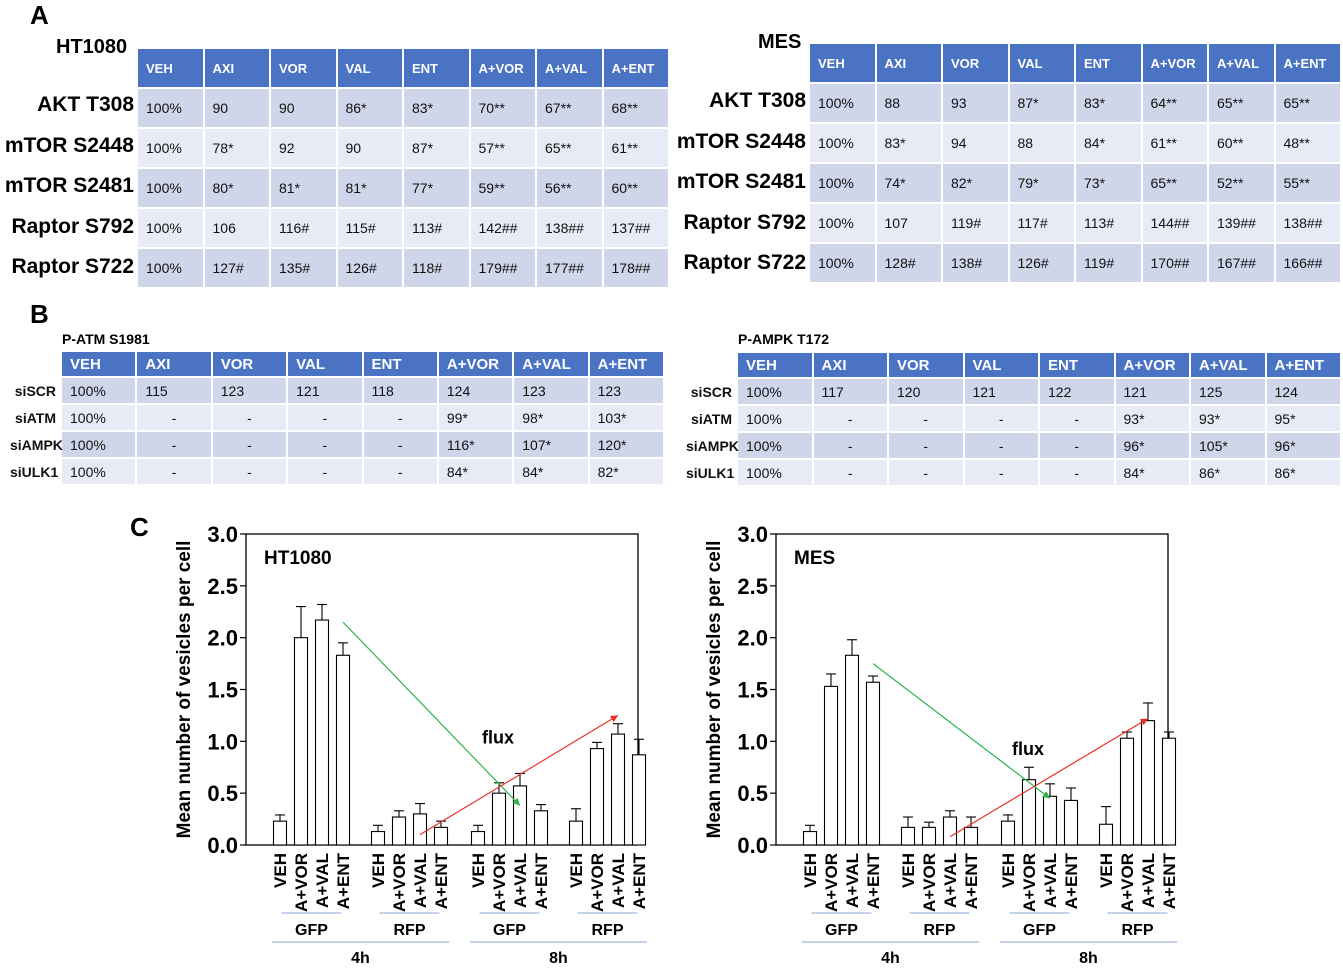  I want to click on row-label: mTOR S2448, so click(741, 141).